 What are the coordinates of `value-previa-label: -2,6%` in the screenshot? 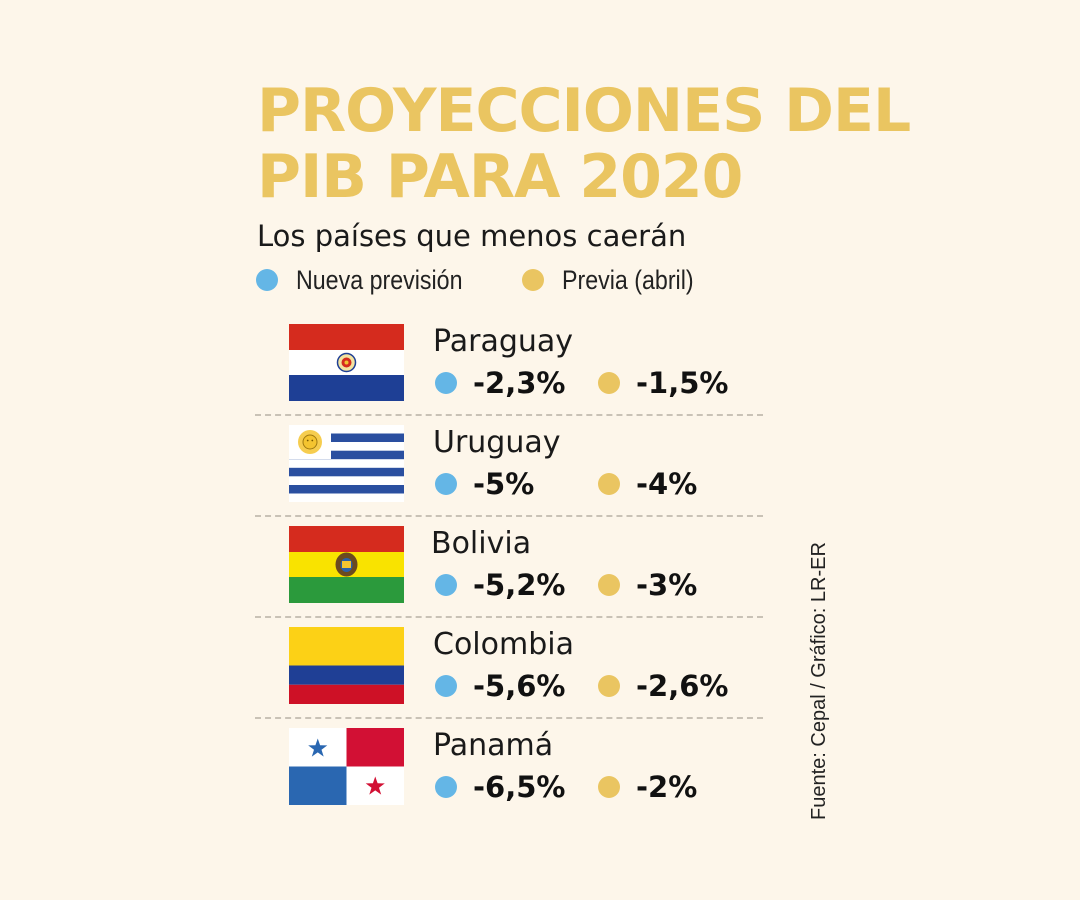 It's located at (682, 686).